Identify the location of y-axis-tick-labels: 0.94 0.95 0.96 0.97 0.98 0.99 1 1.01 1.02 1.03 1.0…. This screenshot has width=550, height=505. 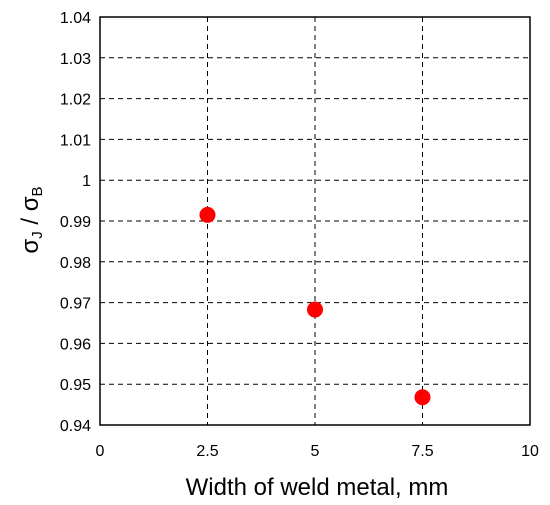
(75, 222).